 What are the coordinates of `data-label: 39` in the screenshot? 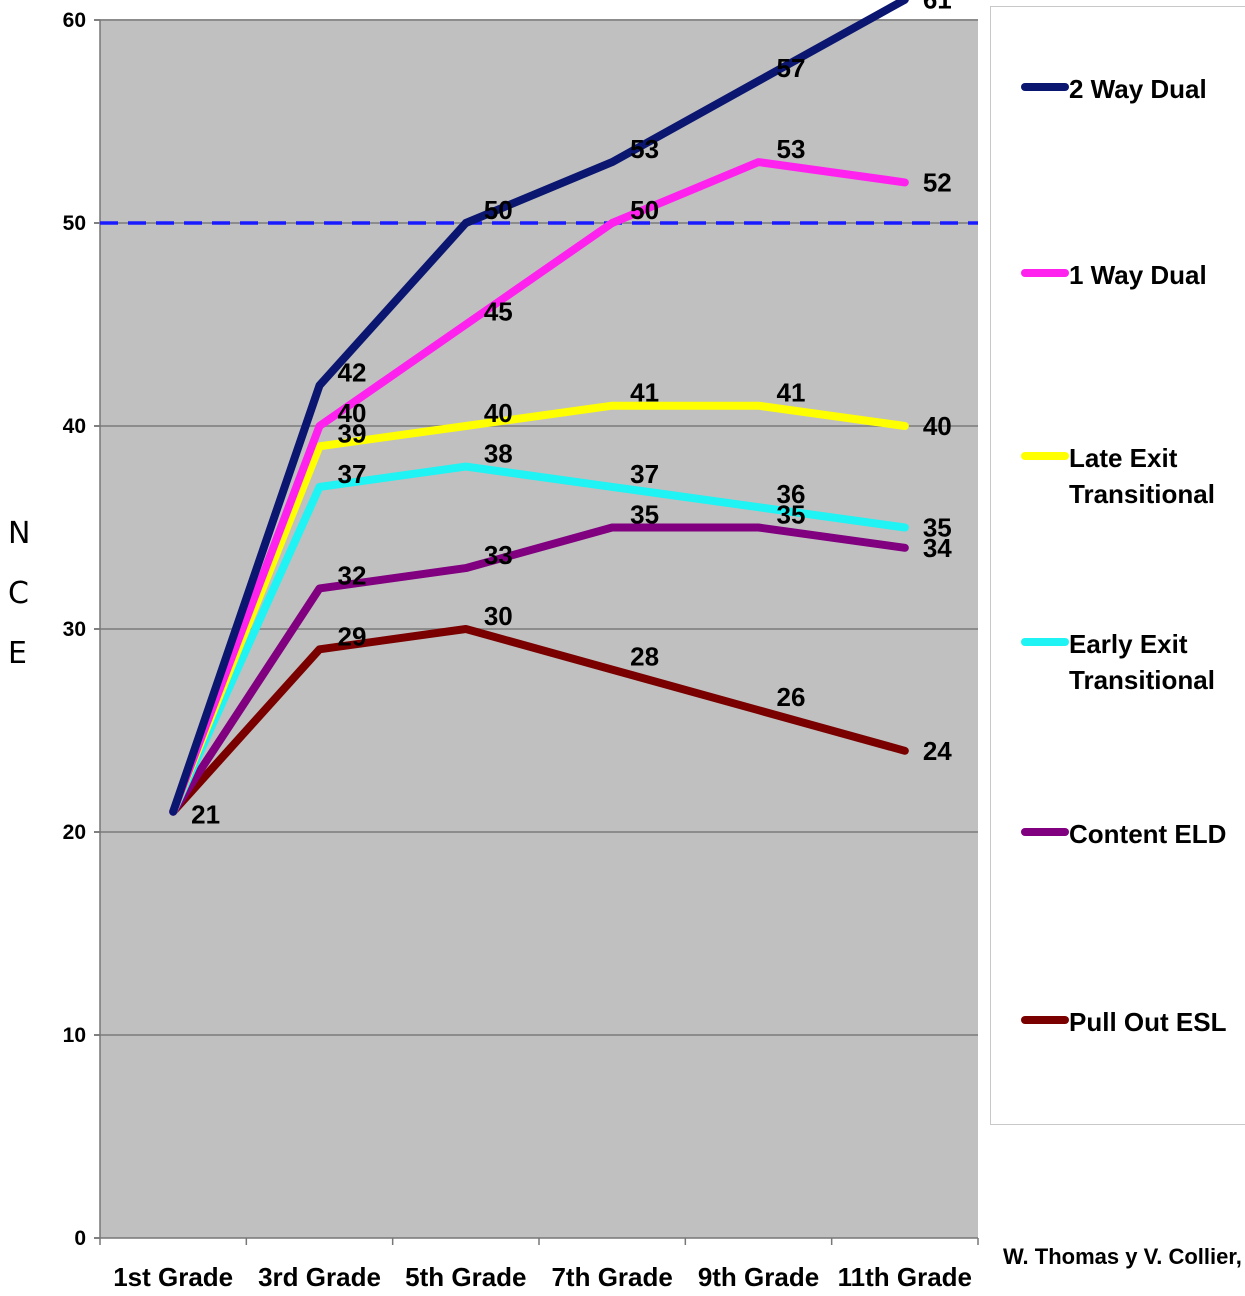 It's located at (352, 433).